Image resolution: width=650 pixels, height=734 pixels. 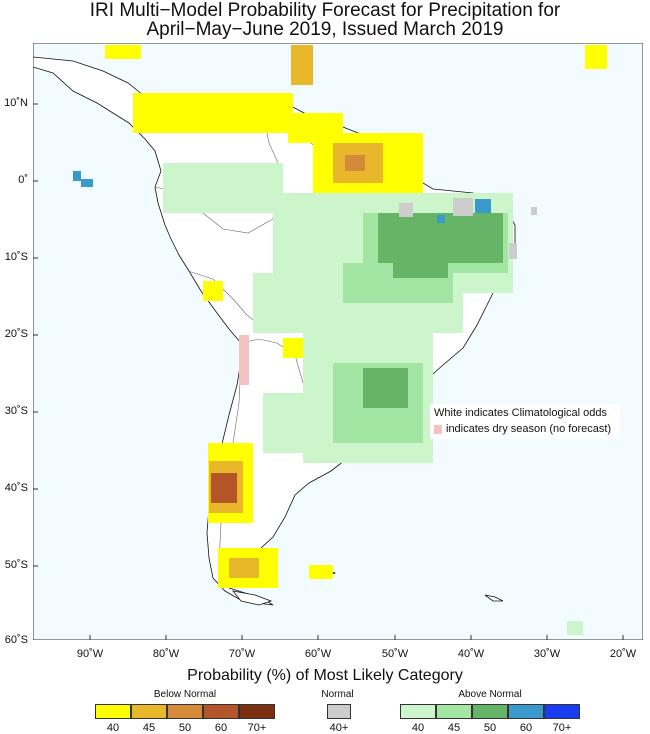 What do you see at coordinates (16, 334) in the screenshot?
I see `lat-label-20s: 20˚S` at bounding box center [16, 334].